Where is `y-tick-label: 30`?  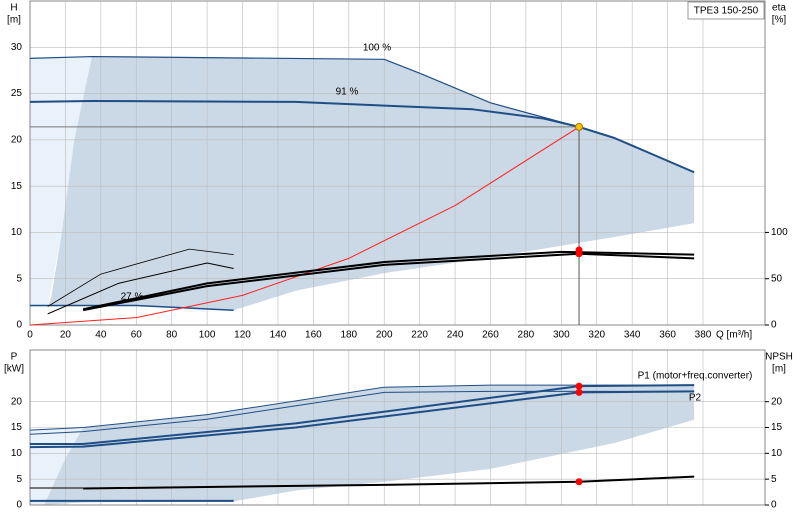 y-tick-label: 30 is located at coordinates (17, 47).